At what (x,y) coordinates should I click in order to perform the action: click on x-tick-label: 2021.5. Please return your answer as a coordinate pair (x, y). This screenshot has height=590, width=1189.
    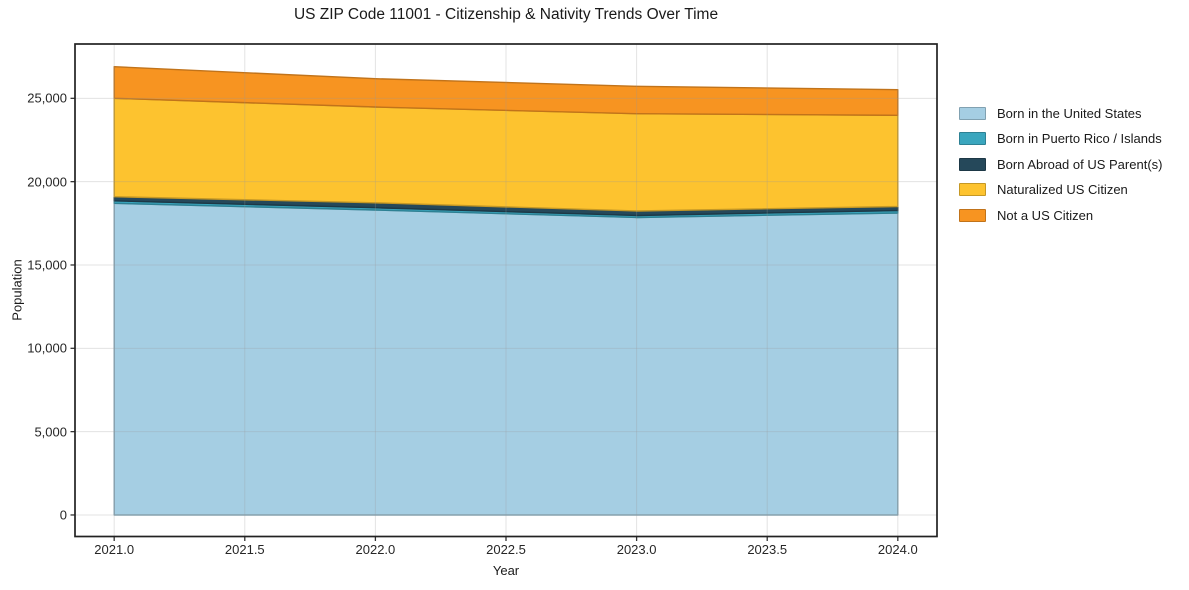
    Looking at the image, I should click on (244, 549).